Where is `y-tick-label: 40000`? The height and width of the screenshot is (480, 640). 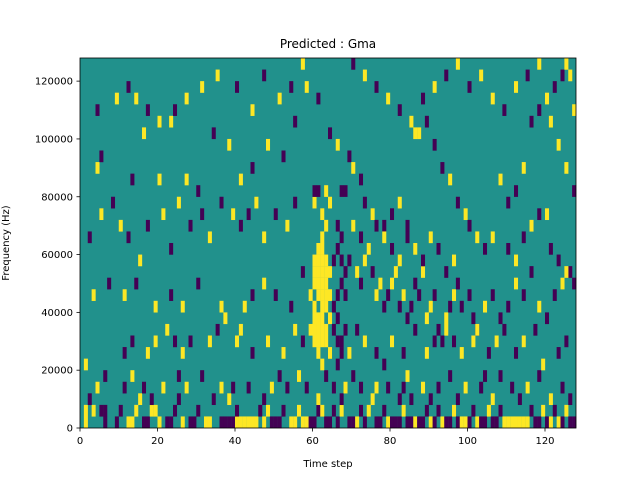 y-tick-label: 40000 is located at coordinates (57, 313).